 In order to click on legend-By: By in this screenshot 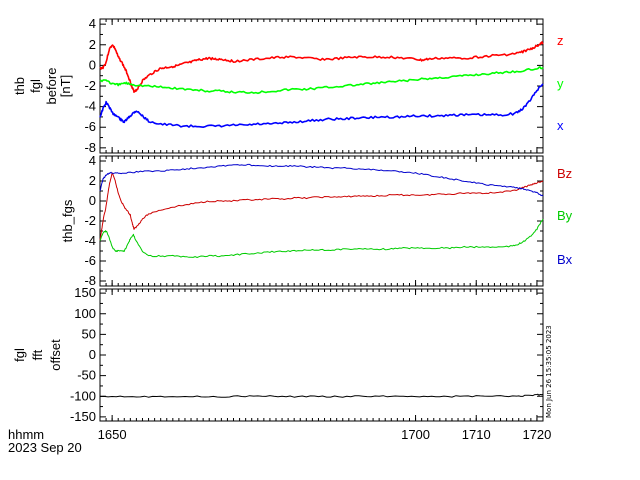, I will do `click(565, 215)`.